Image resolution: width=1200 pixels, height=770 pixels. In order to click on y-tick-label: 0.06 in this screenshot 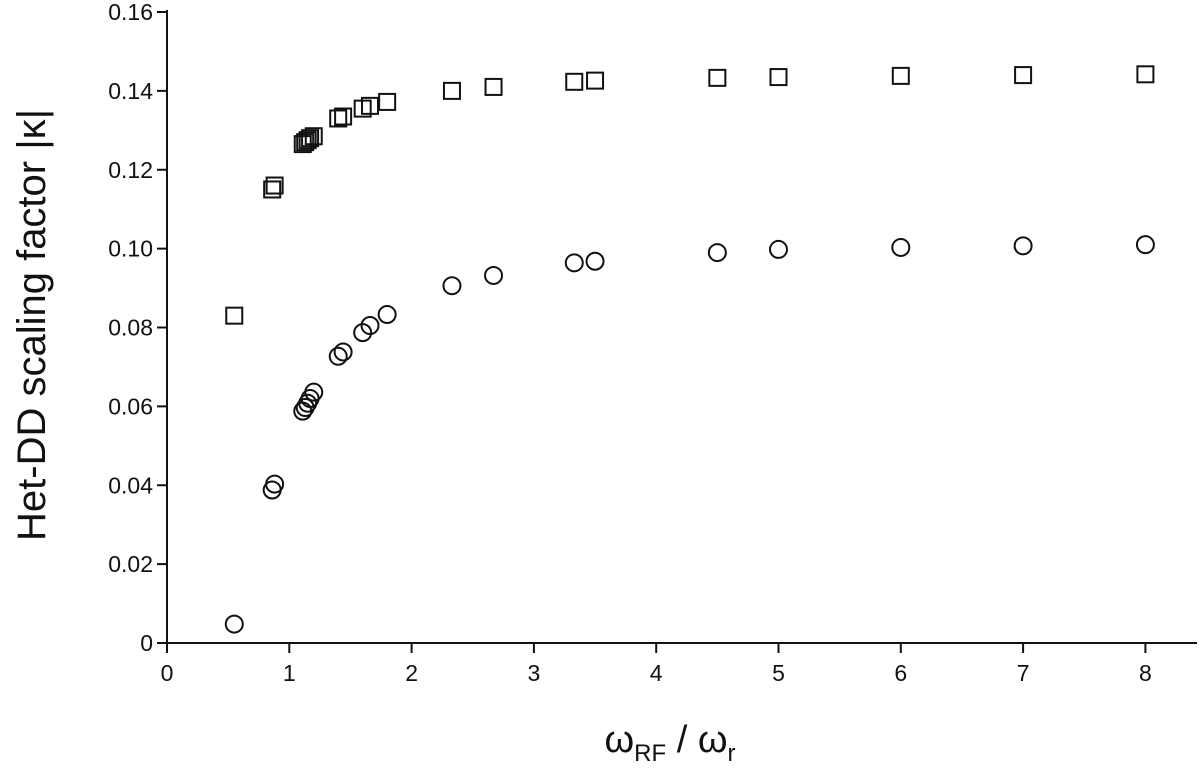, I will do `click(130, 406)`.